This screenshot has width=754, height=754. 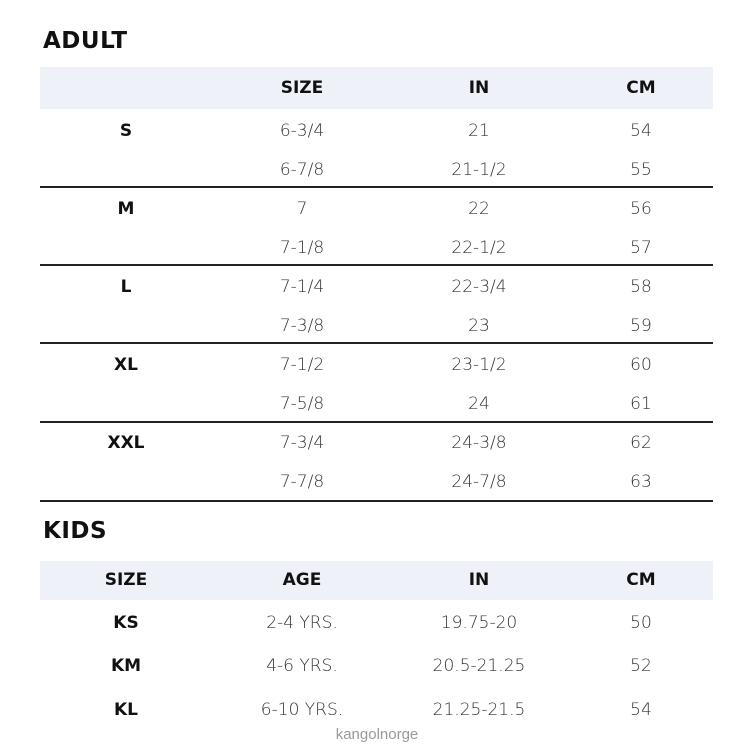 What do you see at coordinates (479, 365) in the screenshot?
I see `table-cell: 23-1/2` at bounding box center [479, 365].